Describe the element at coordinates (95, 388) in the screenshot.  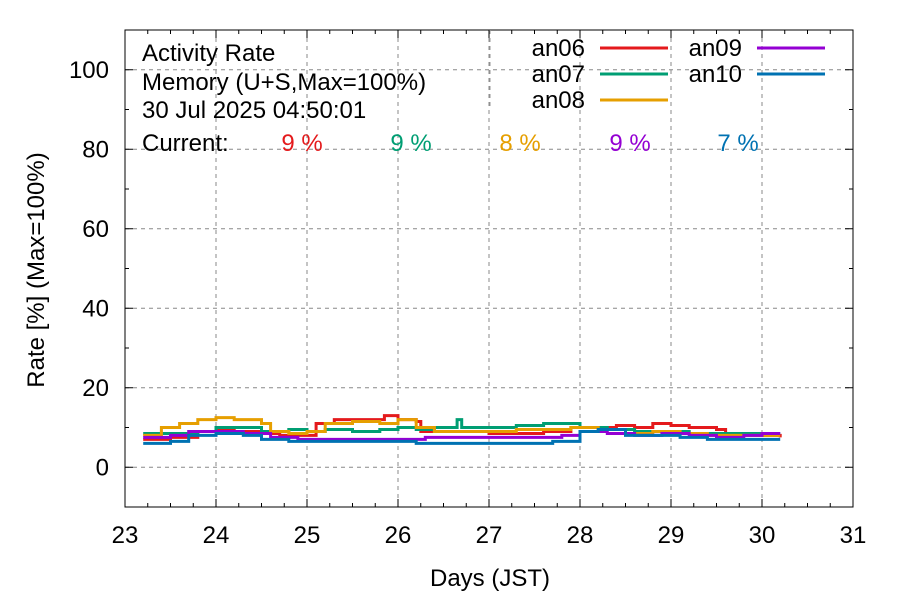
I see `y-tick-label: 20` at that location.